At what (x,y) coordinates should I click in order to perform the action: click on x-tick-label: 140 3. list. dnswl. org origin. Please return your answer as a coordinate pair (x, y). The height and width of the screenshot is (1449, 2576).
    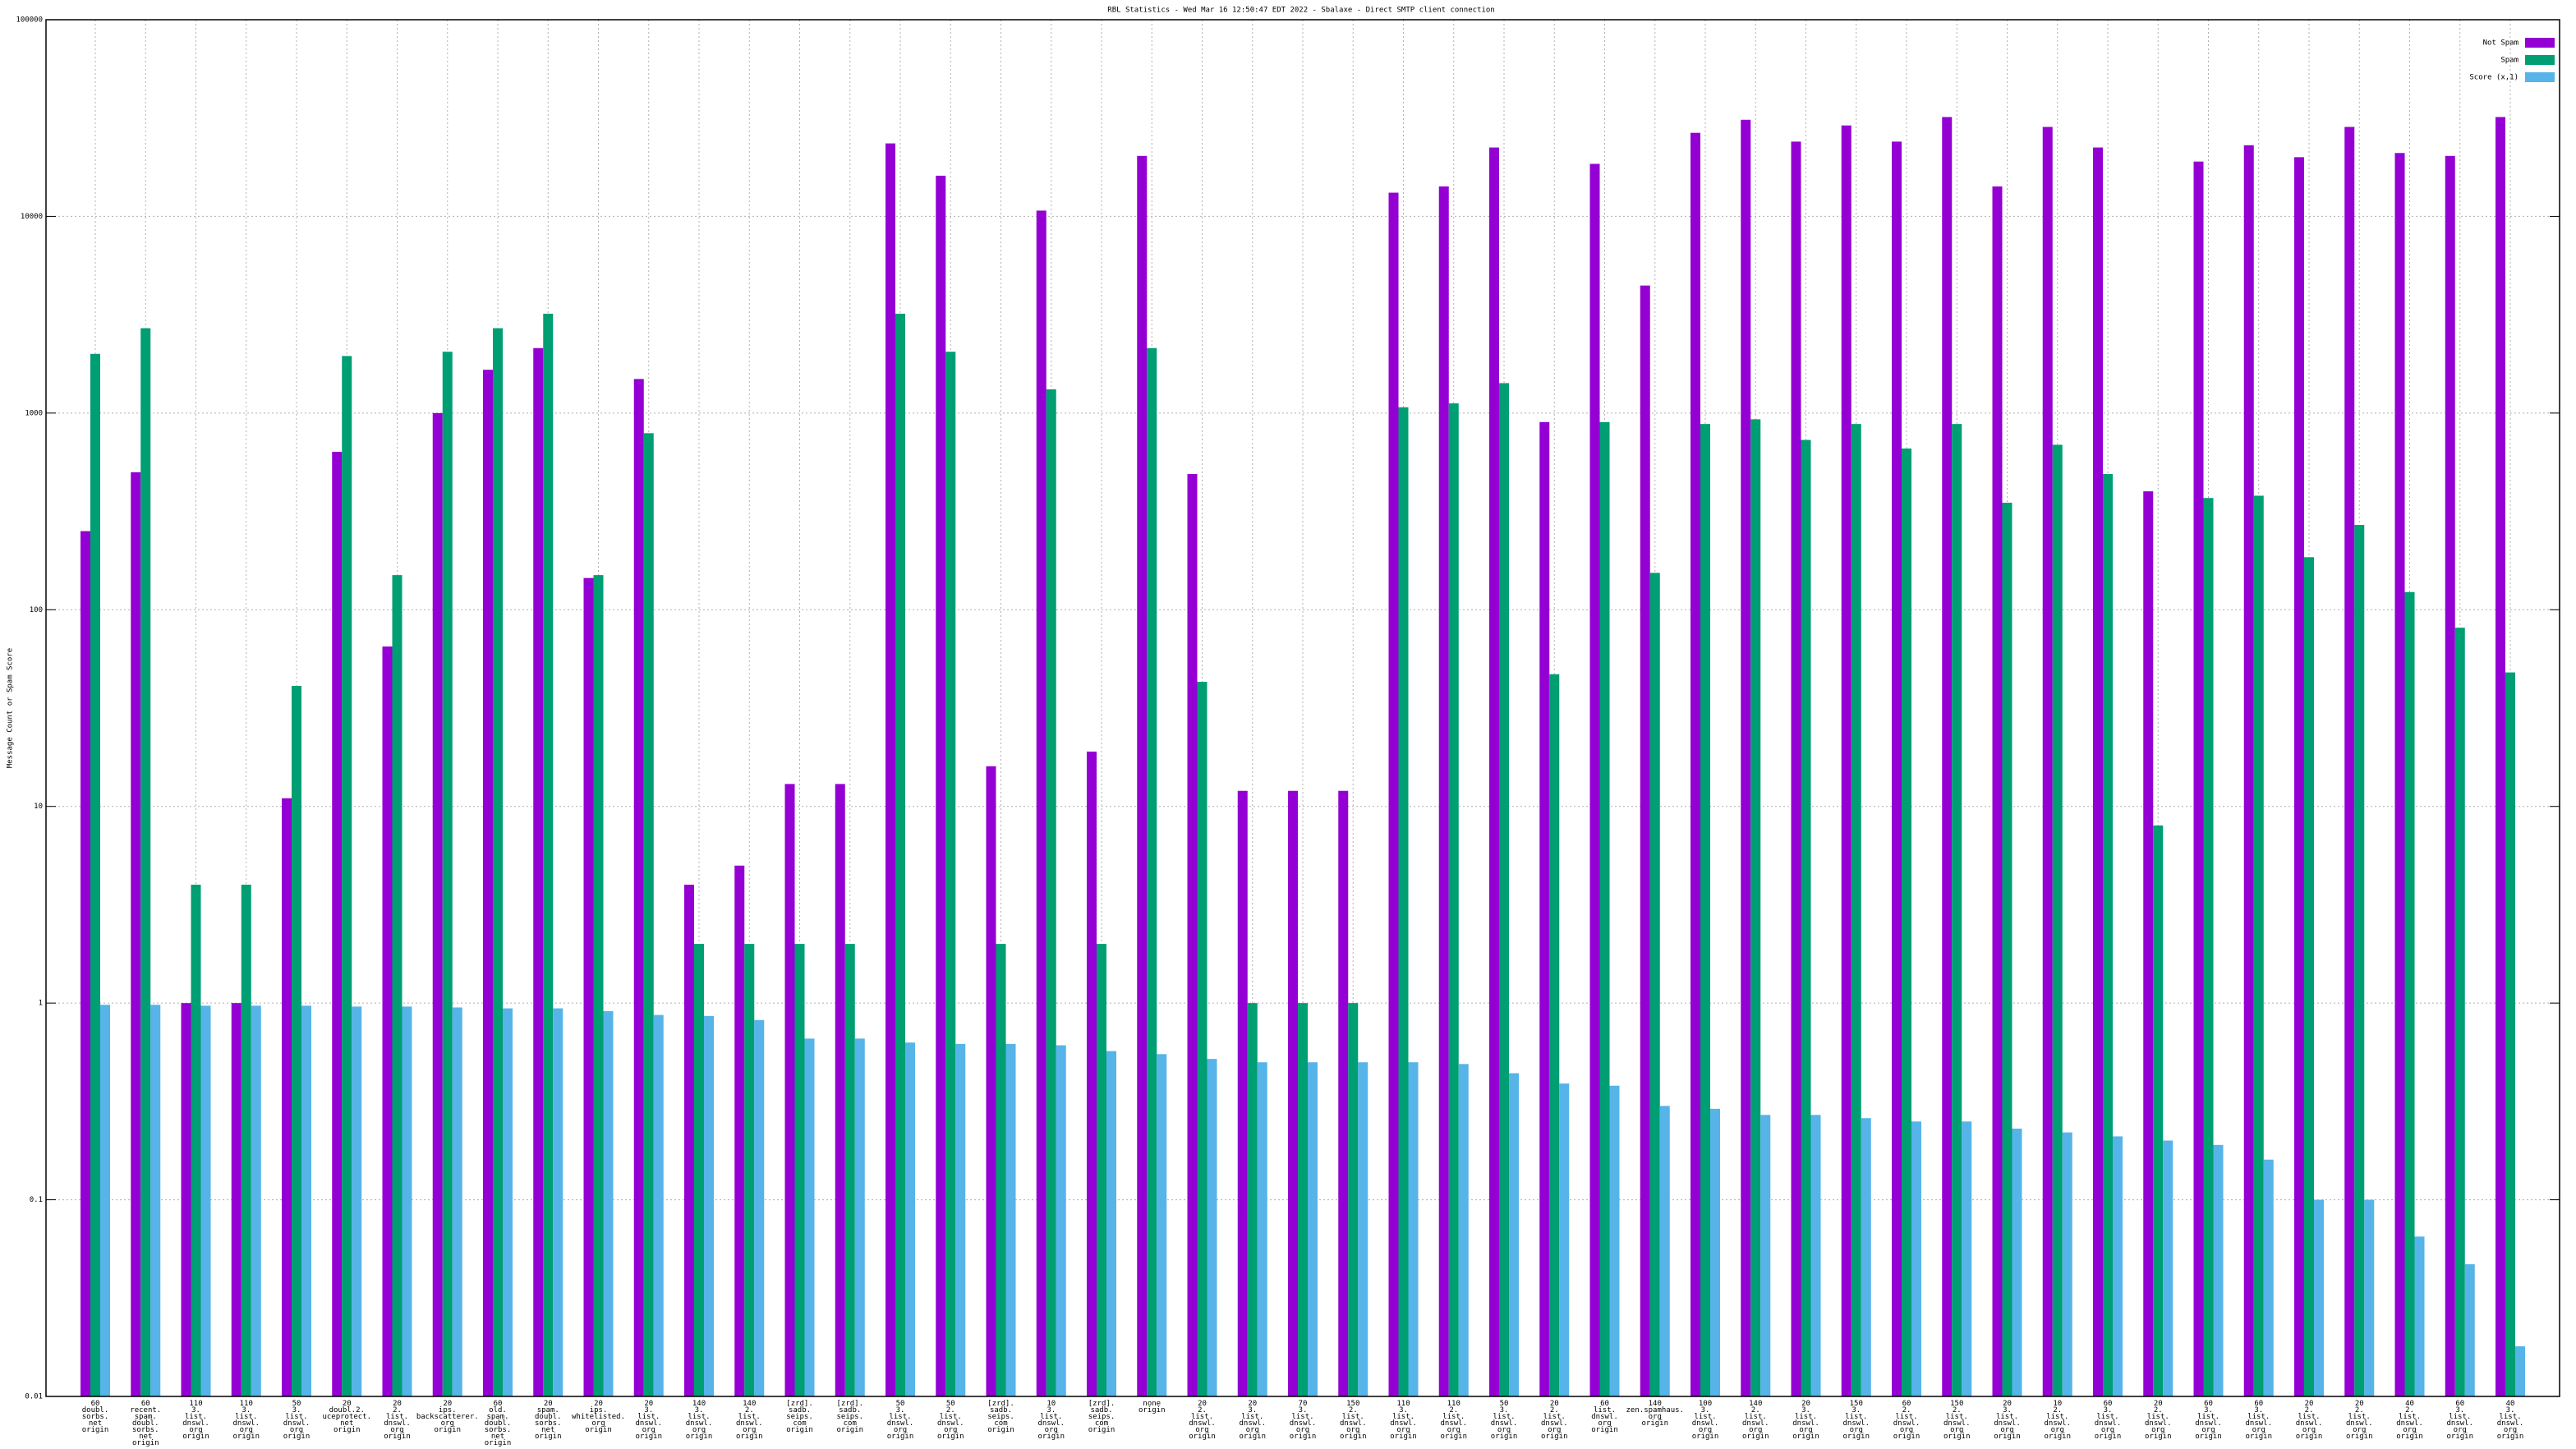
    Looking at the image, I should click on (699, 1420).